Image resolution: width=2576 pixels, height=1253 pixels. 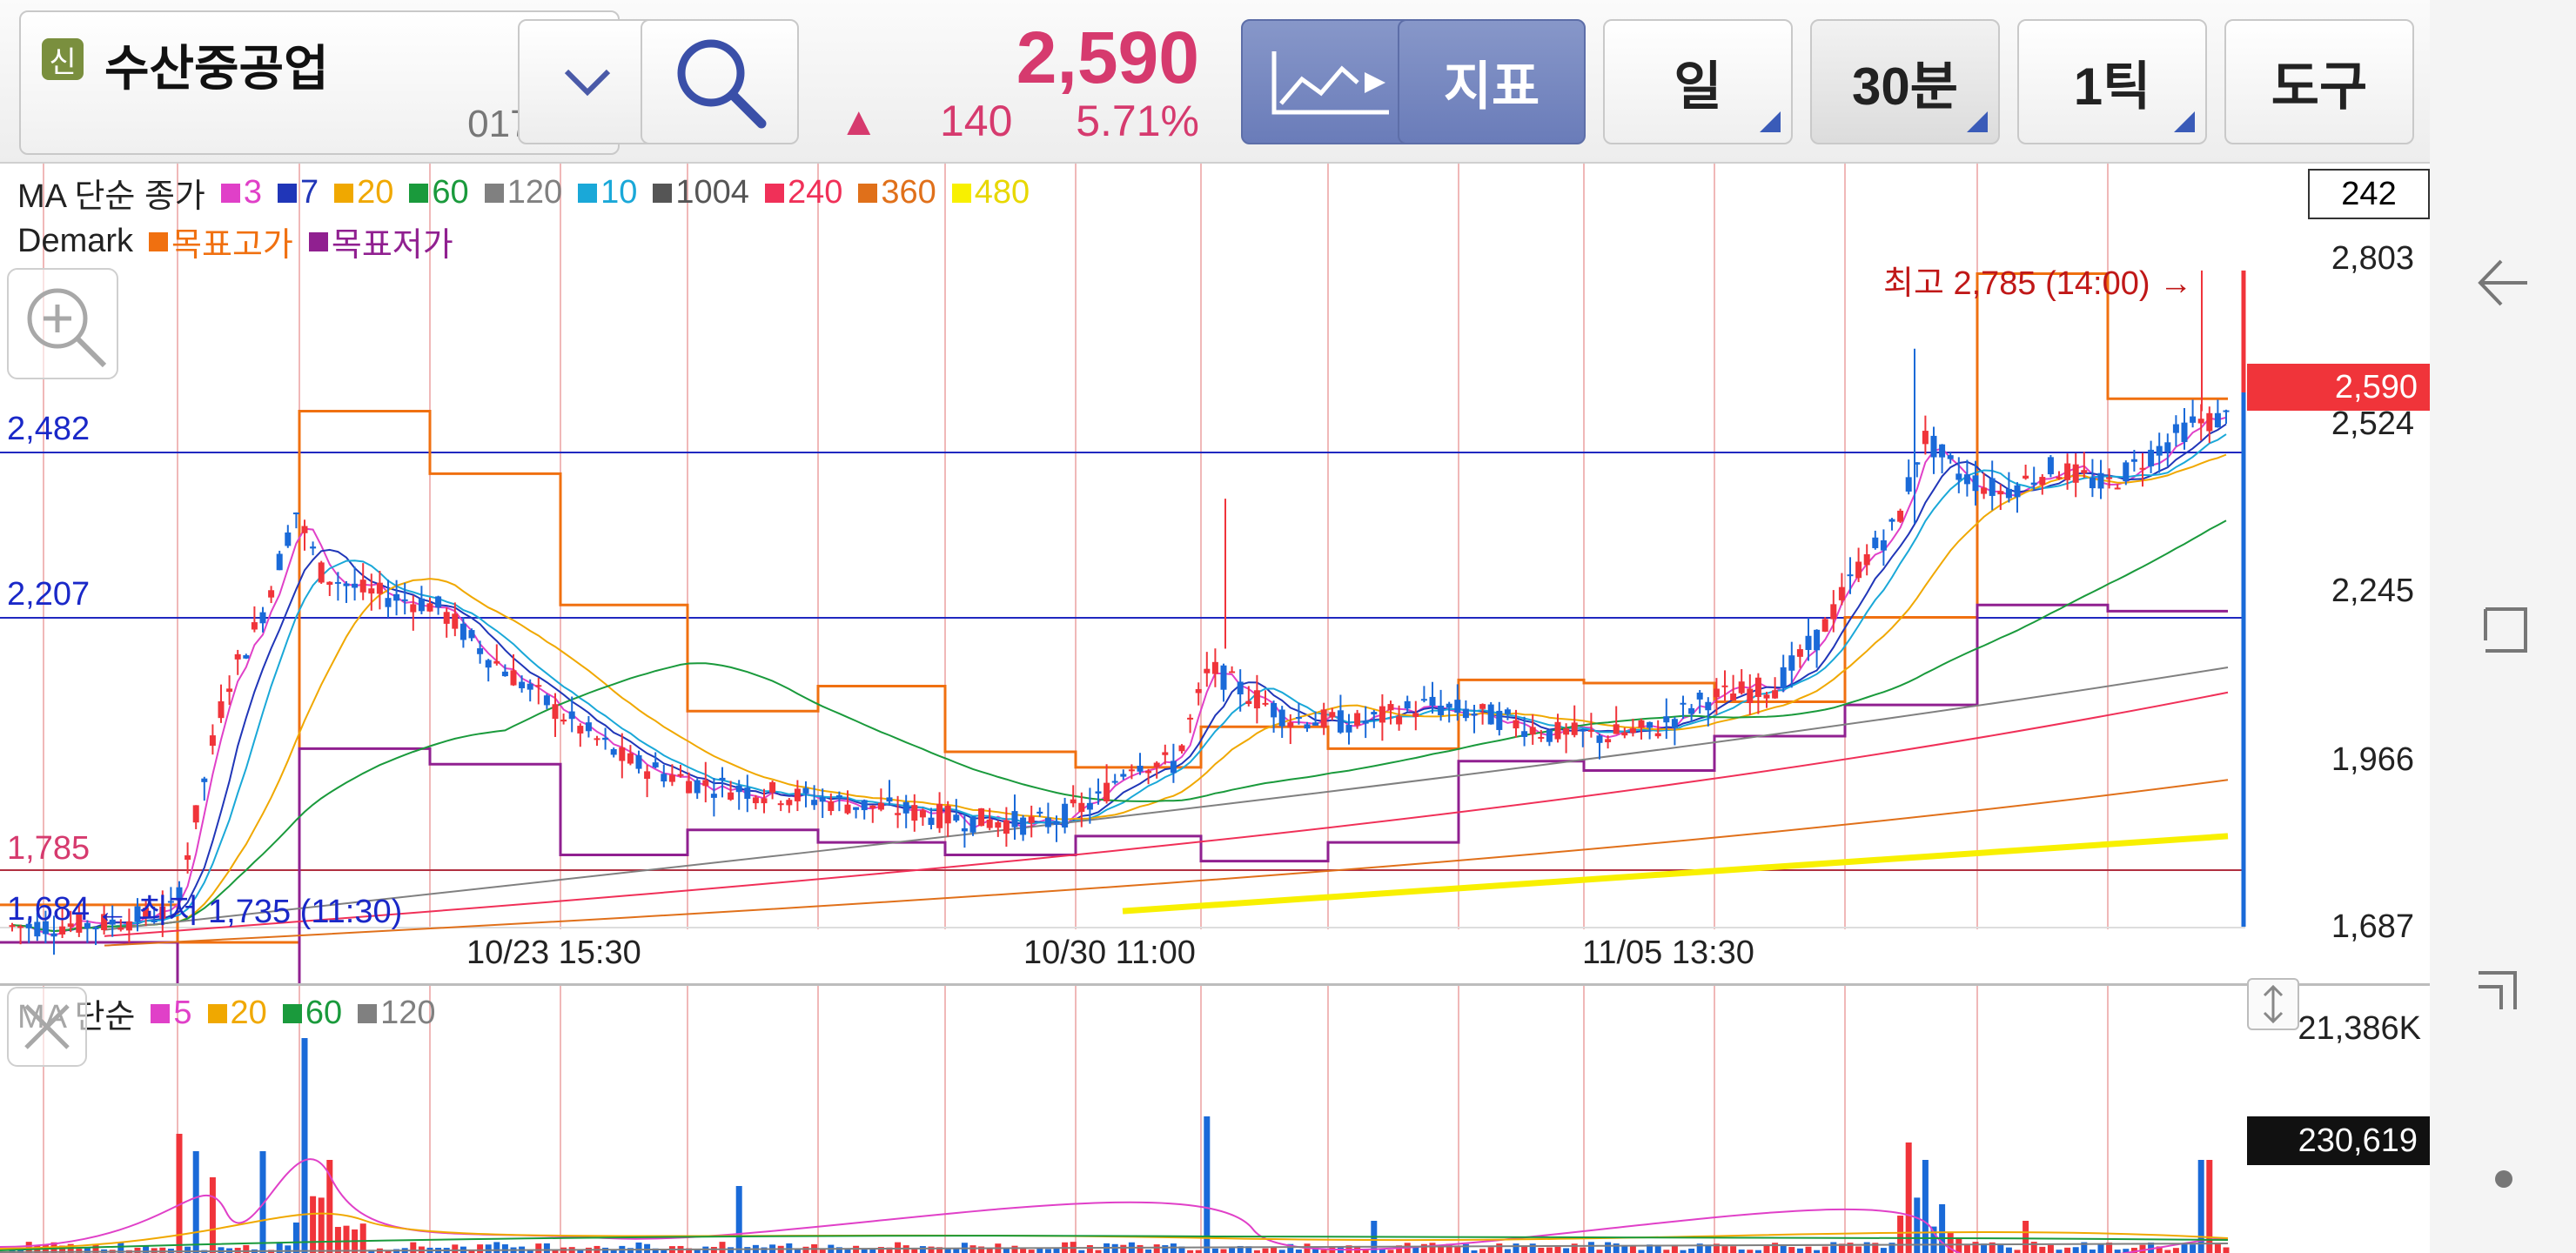 What do you see at coordinates (2112, 81) in the screenshot?
I see `period-tick-button: 1틱` at bounding box center [2112, 81].